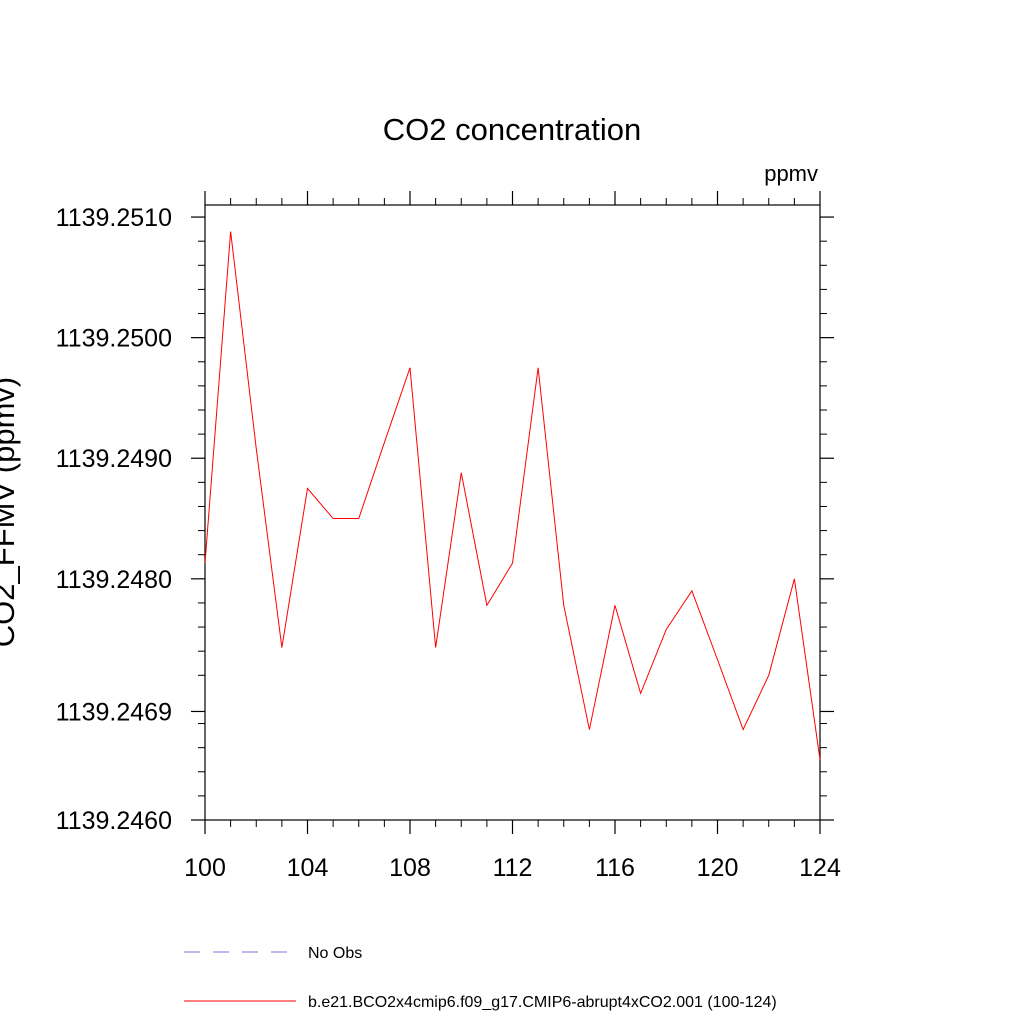 Image resolution: width=1024 pixels, height=1029 pixels. I want to click on y-tick-label: 1139.2490, so click(114, 459).